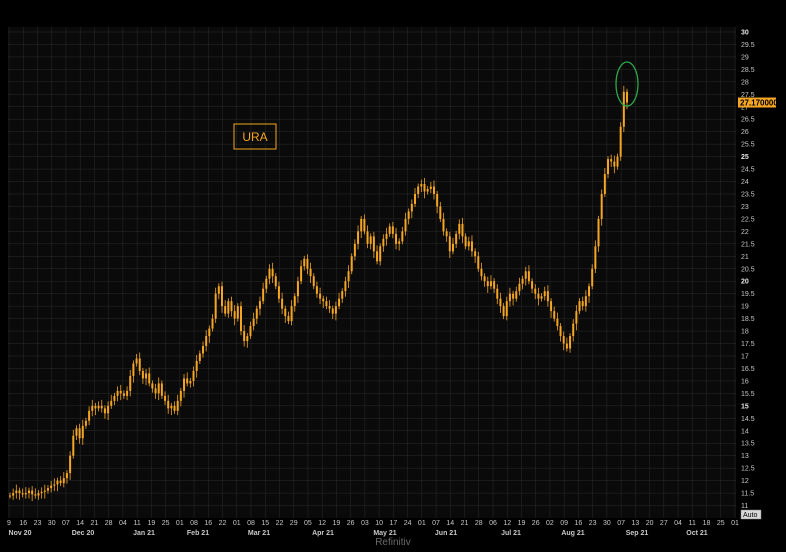 This screenshot has height=552, width=786. What do you see at coordinates (52, 523) in the screenshot?
I see `x-tick-label: 30` at bounding box center [52, 523].